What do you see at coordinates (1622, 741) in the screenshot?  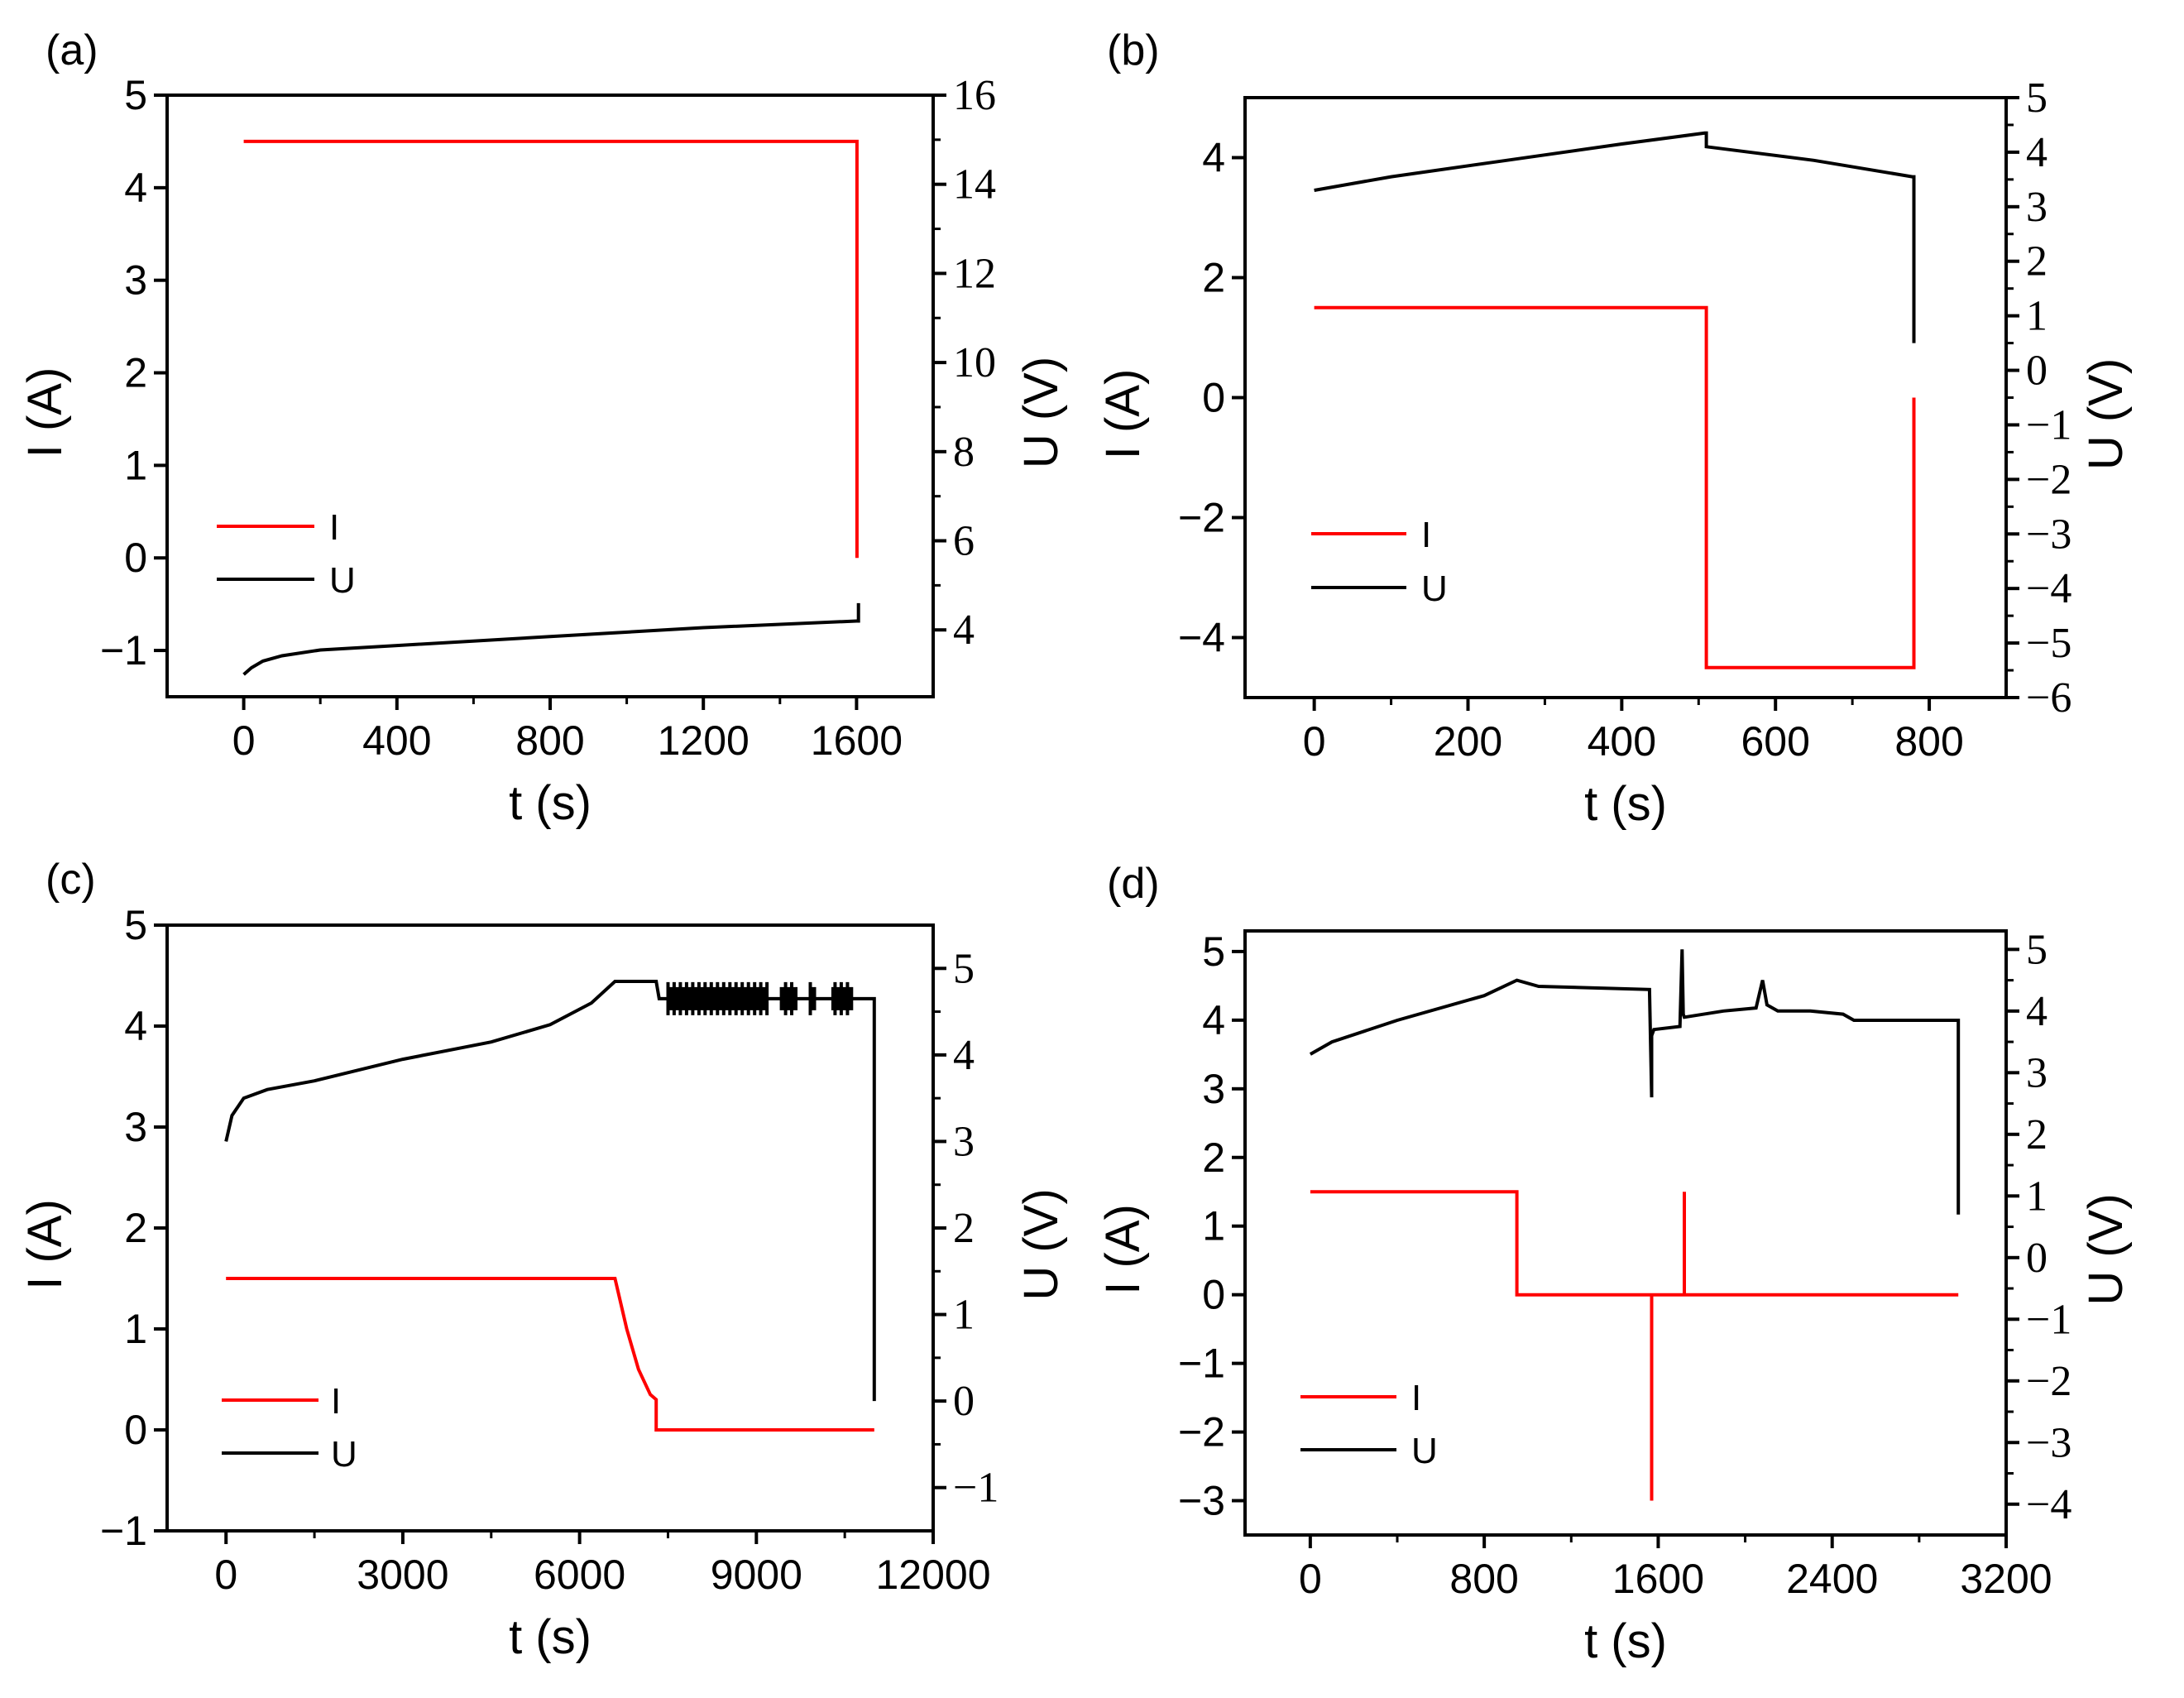 I see `x-tick-label: 400` at bounding box center [1622, 741].